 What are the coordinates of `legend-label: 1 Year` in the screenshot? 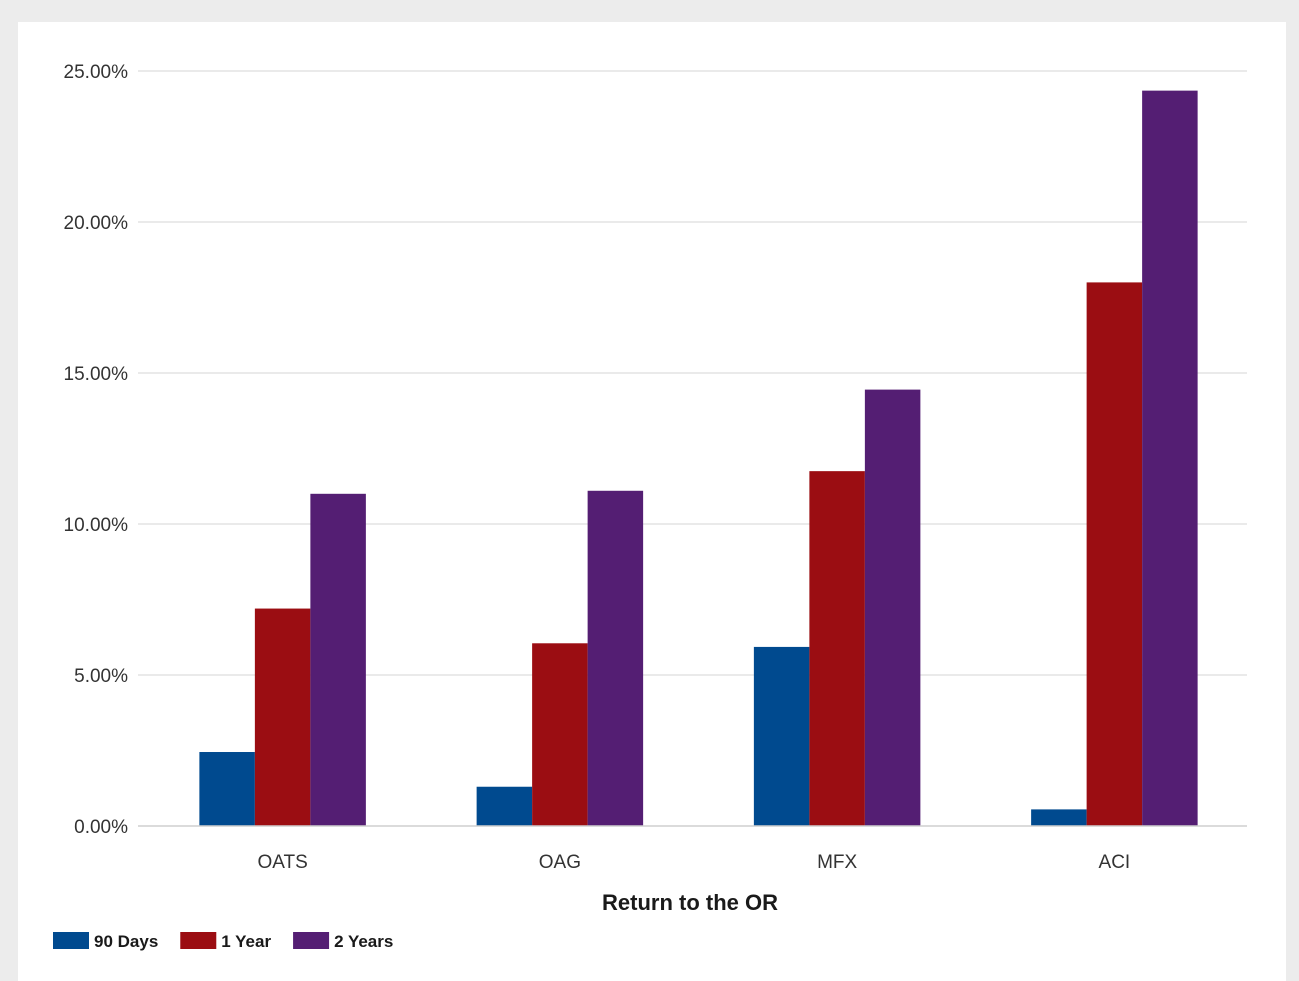 It's located at (246, 941).